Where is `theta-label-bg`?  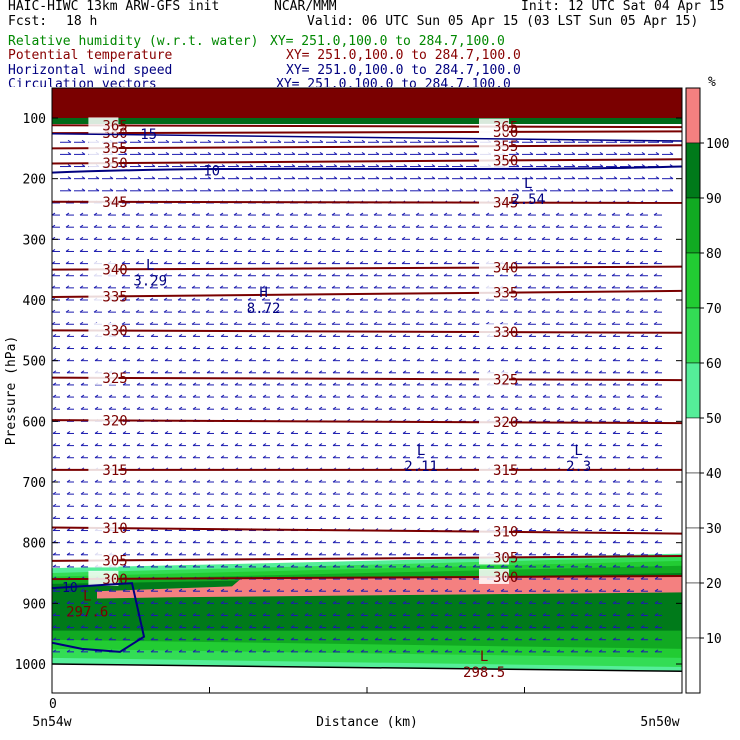 theta-label-bg is located at coordinates (494, 332).